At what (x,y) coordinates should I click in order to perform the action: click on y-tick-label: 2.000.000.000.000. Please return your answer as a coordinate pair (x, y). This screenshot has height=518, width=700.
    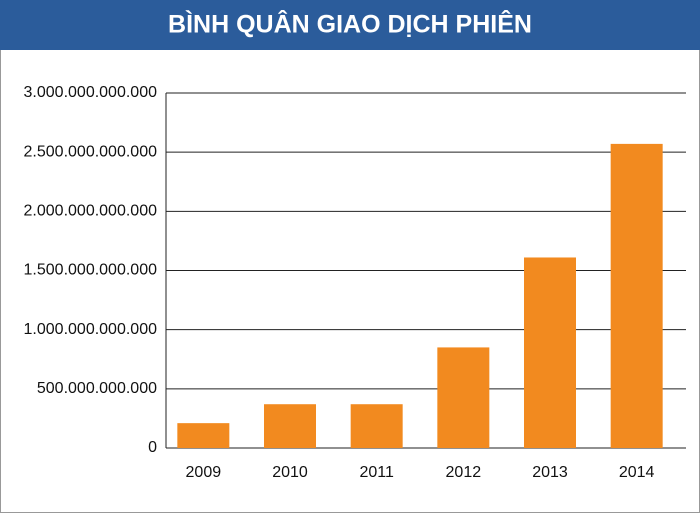
    Looking at the image, I should click on (91, 211).